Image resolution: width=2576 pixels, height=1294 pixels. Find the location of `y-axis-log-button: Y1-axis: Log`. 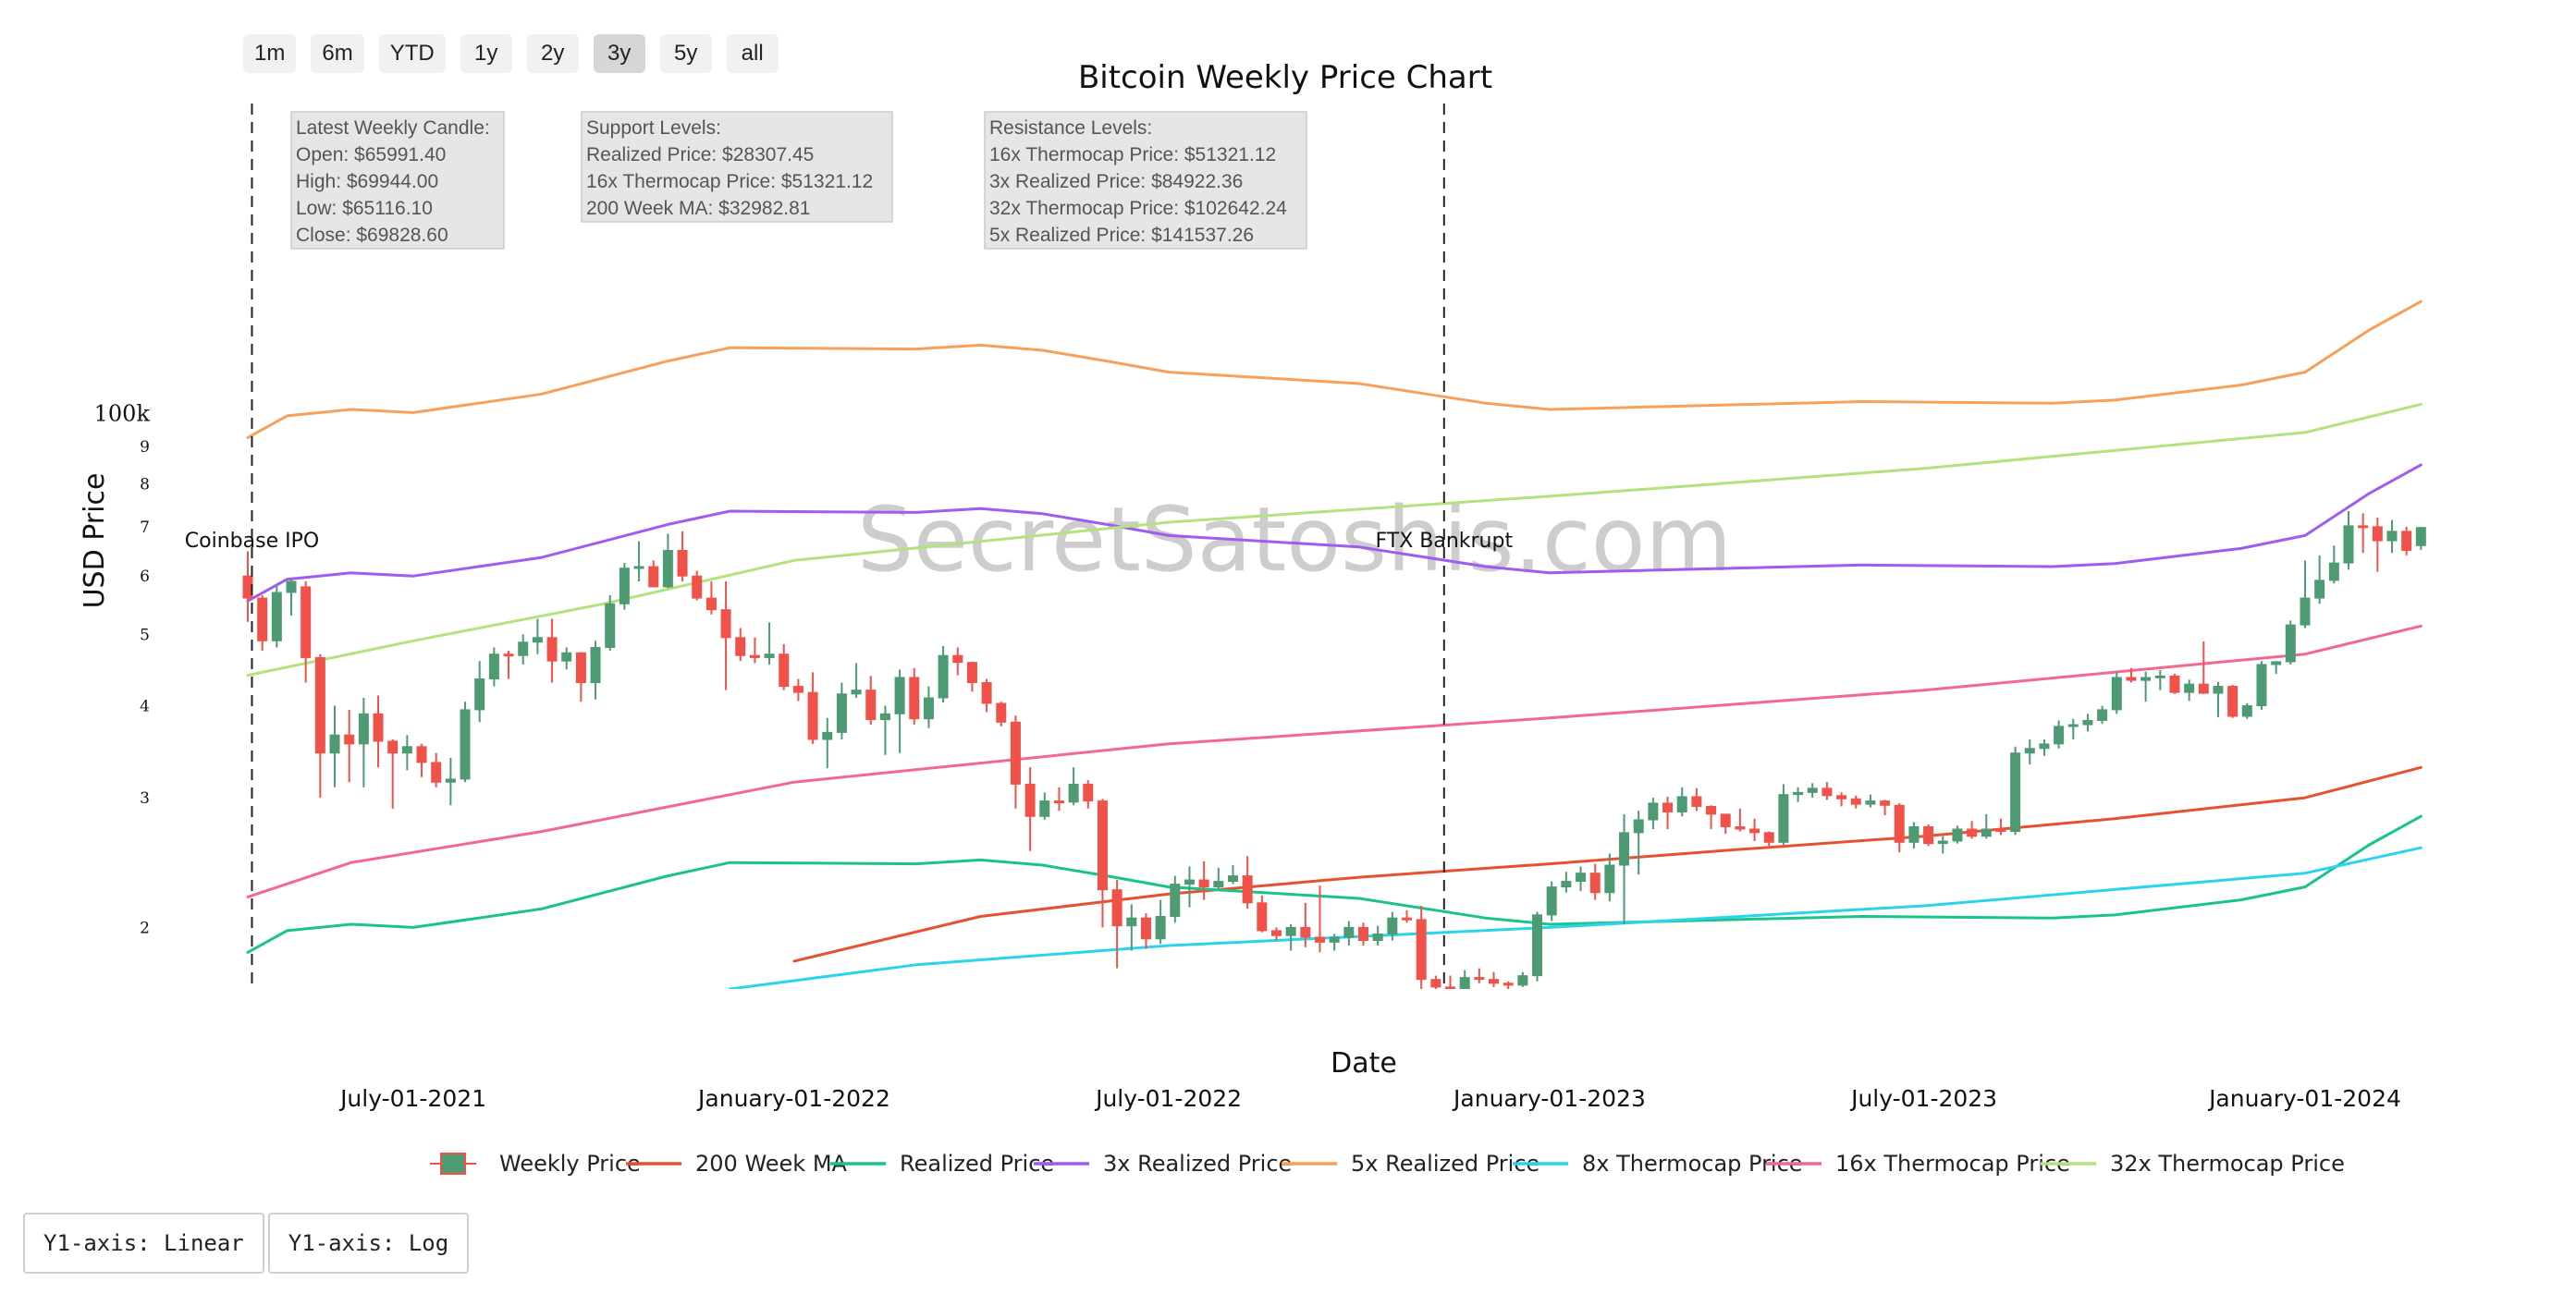

y-axis-log-button: Y1-axis: Log is located at coordinates (369, 1243).